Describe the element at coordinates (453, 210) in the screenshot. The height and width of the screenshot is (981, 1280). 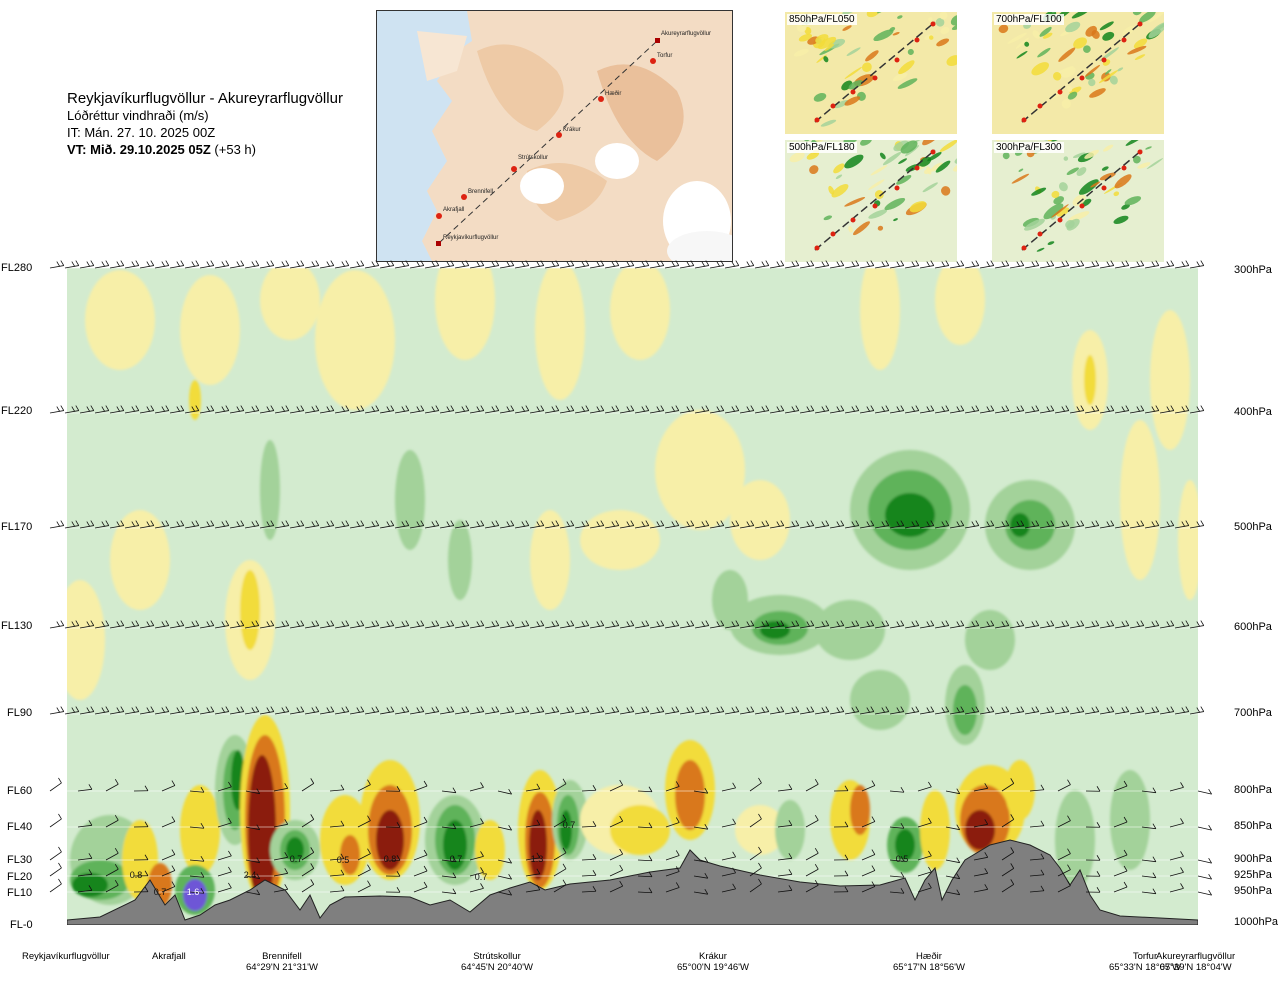
I see `map-label-akrafjall: Akrafjall` at that location.